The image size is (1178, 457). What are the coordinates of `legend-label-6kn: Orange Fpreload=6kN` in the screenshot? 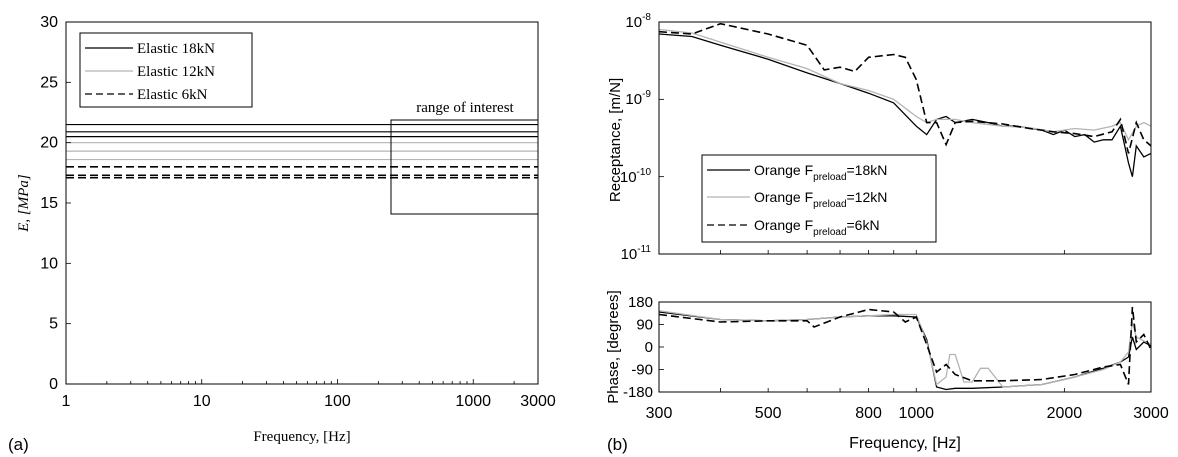 It's located at (817, 227).